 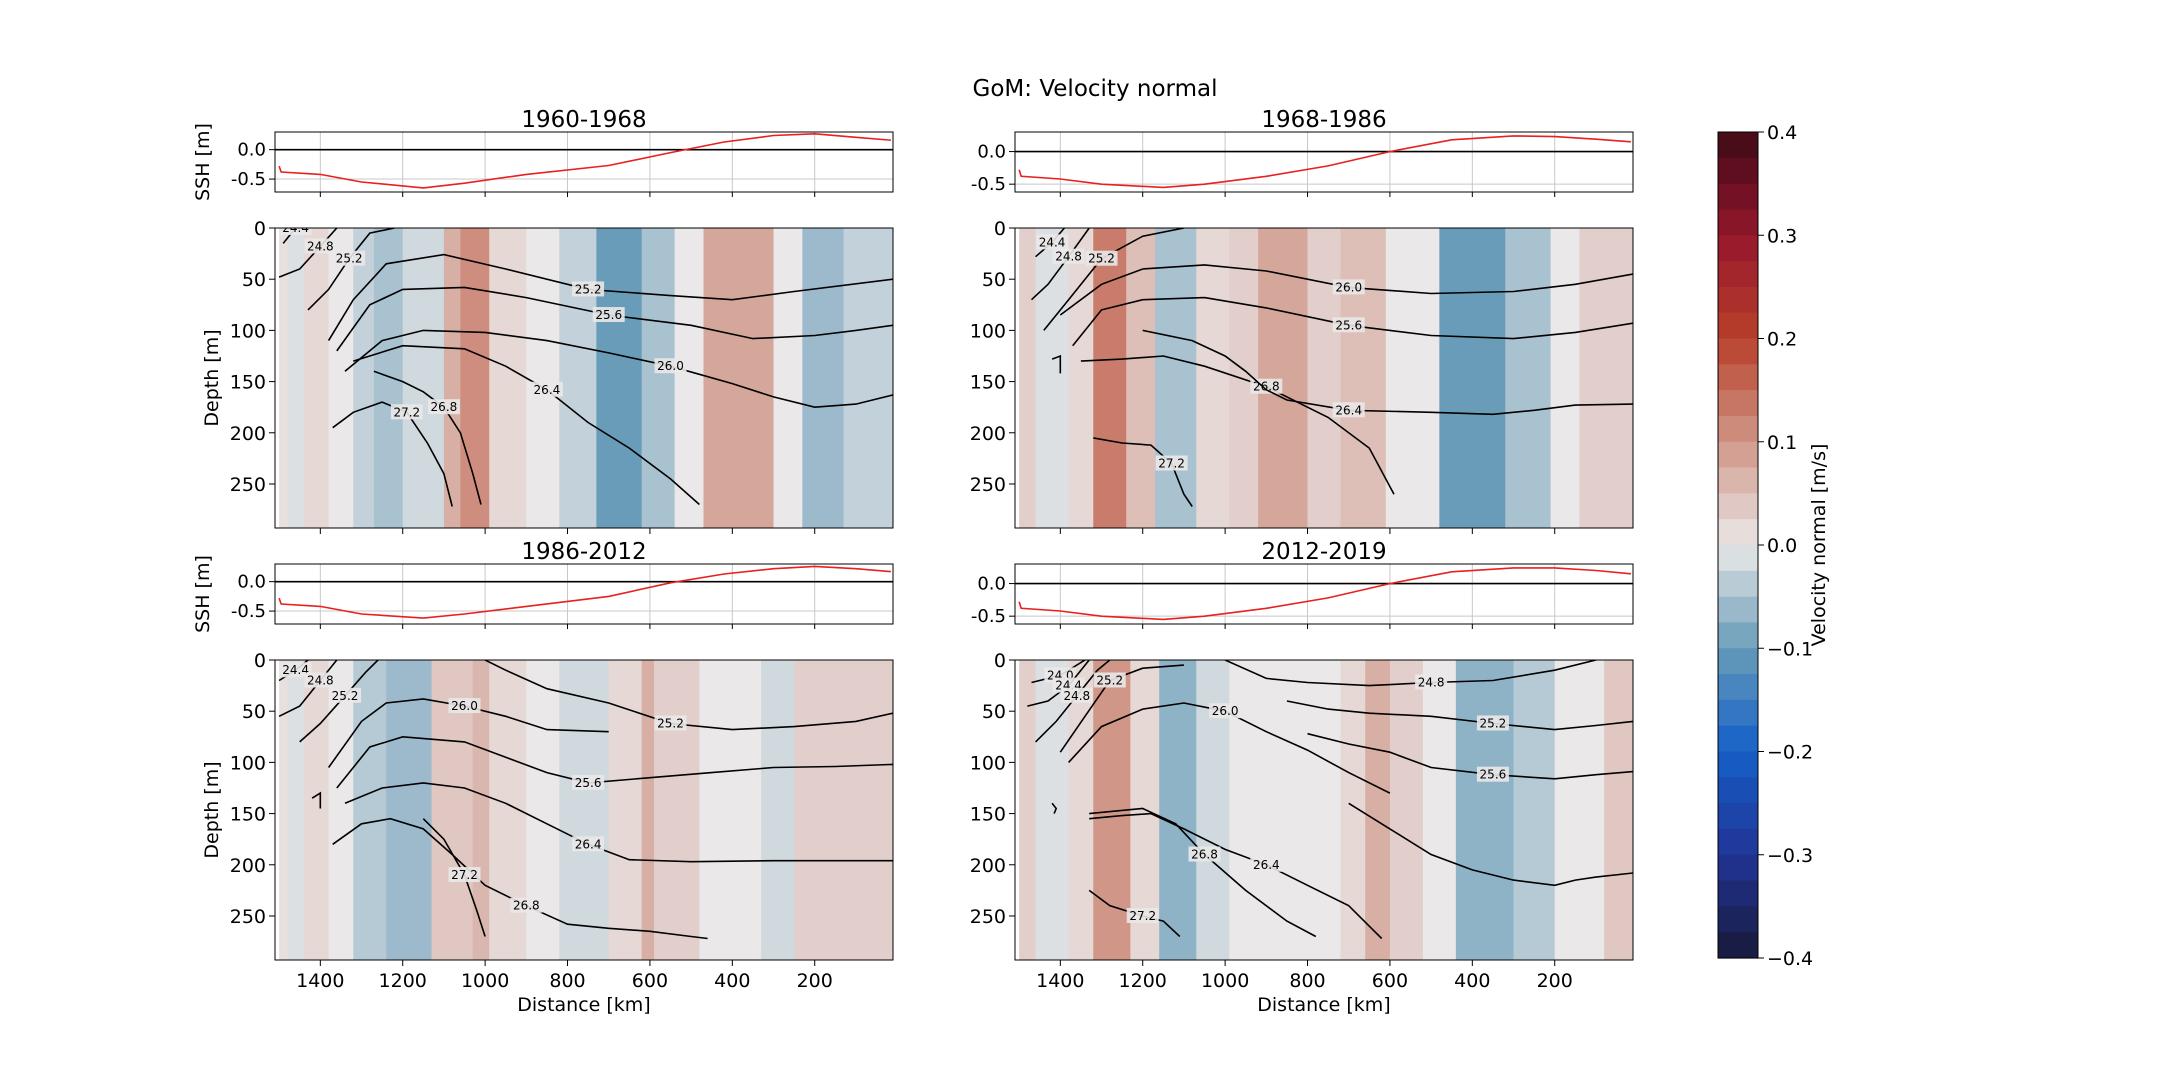 What do you see at coordinates (248, 917) in the screenshot?
I see `depth-tick-label: 250` at bounding box center [248, 917].